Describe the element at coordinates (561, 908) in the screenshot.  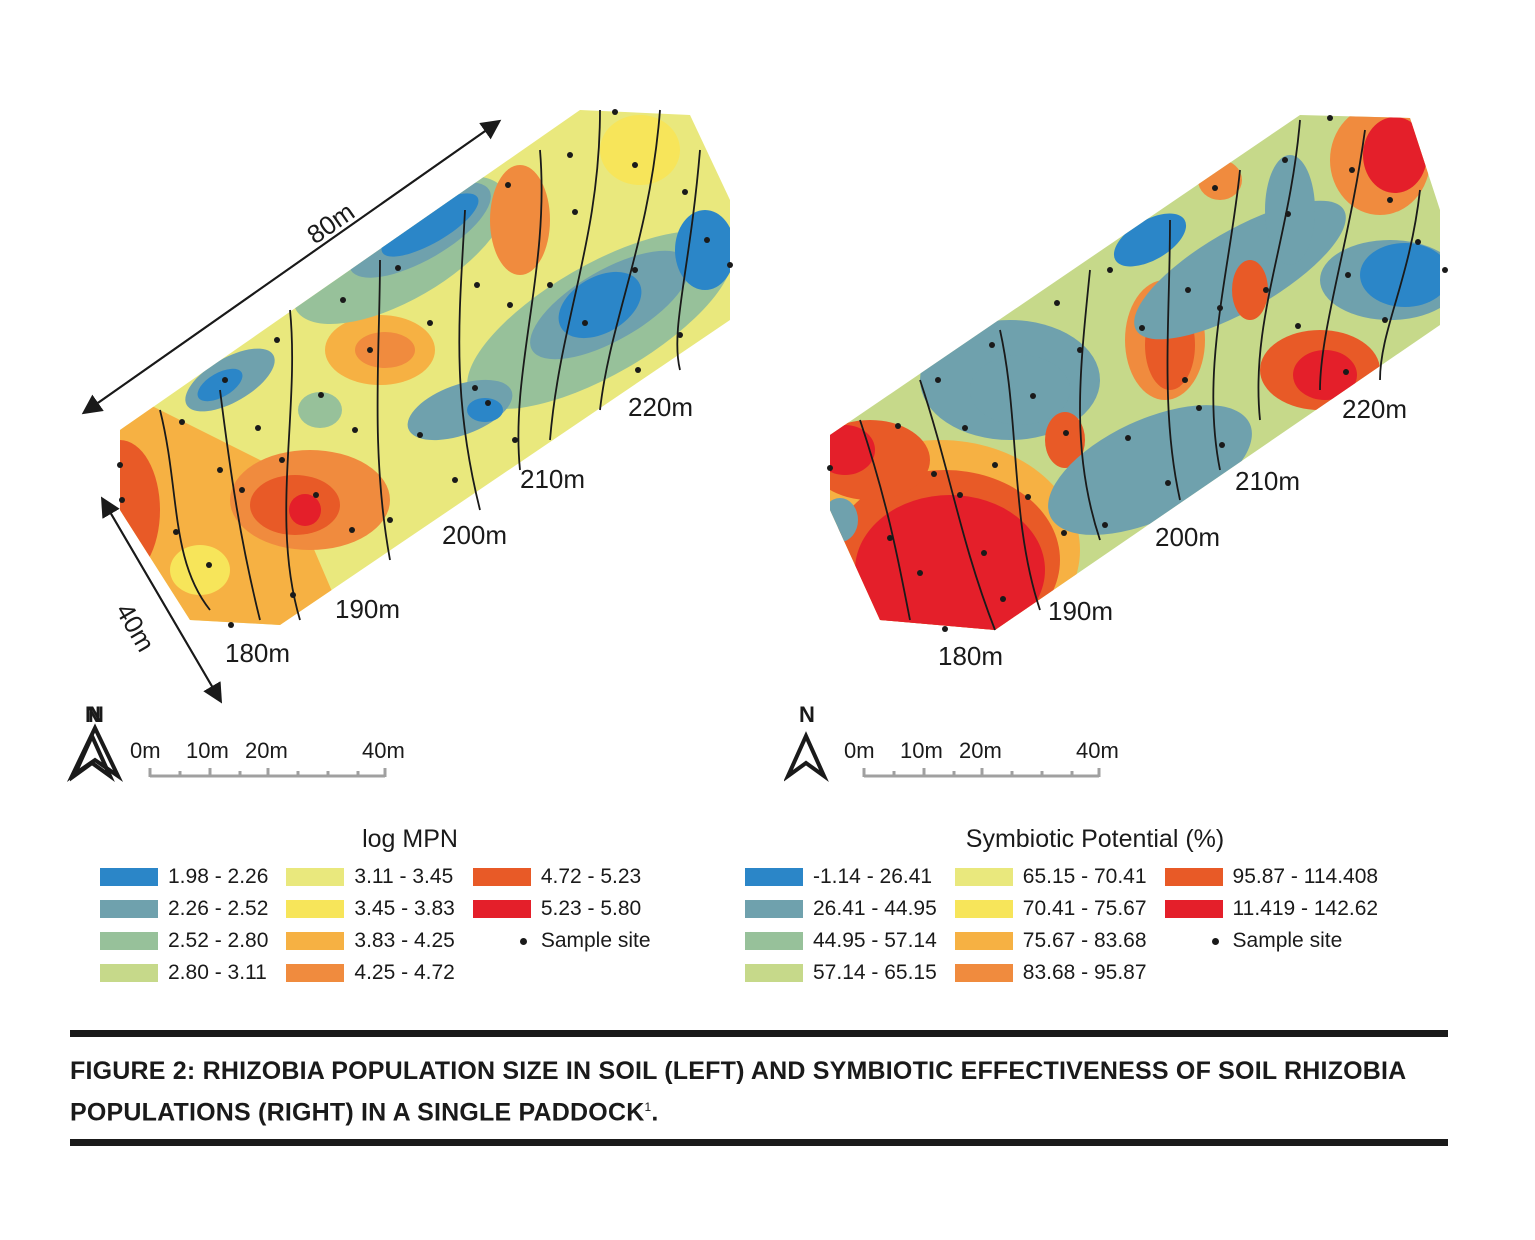
I see `legend-item: 5.23 - 5.80` at that location.